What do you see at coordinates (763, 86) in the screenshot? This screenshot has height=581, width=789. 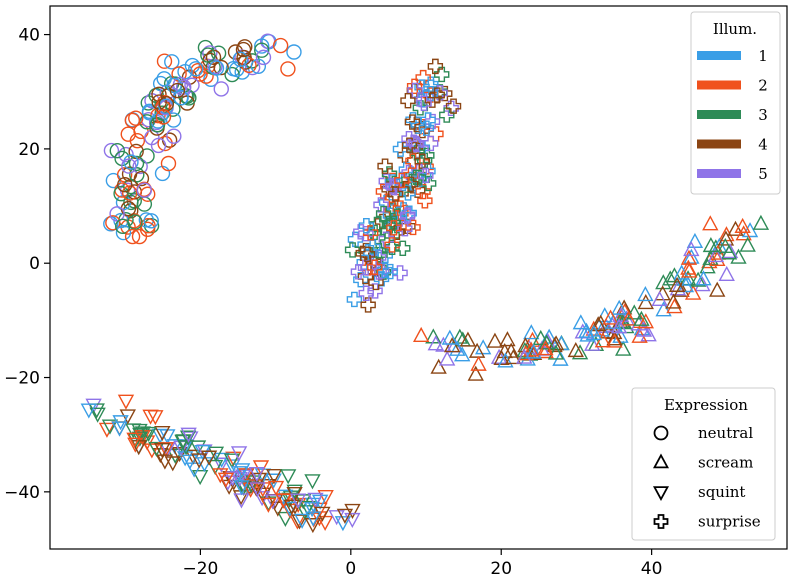 I see `legend-illum-label: 2` at bounding box center [763, 86].